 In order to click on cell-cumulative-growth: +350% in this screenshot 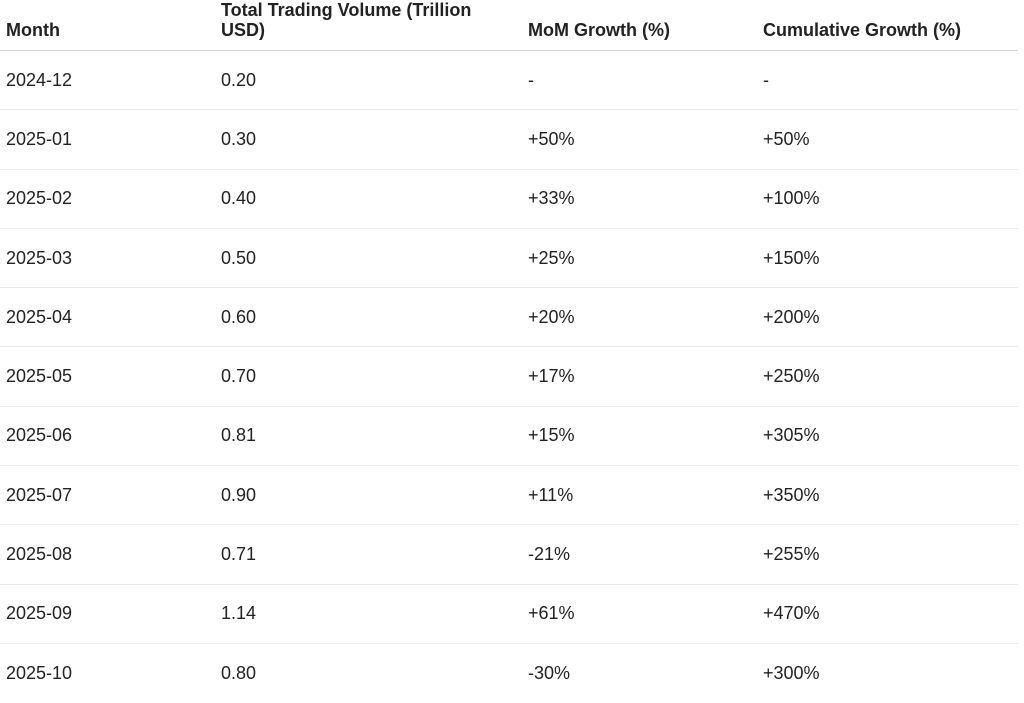, I will do `click(887, 495)`.